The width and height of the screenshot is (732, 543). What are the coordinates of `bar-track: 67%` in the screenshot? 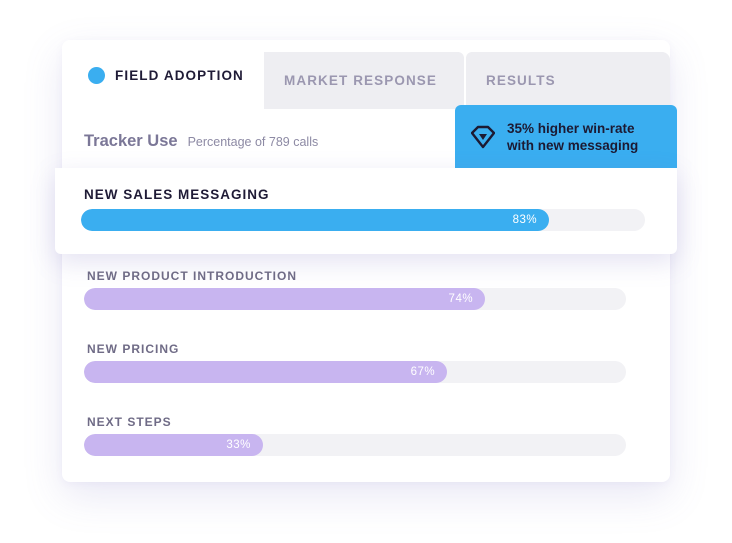 It's located at (355, 372).